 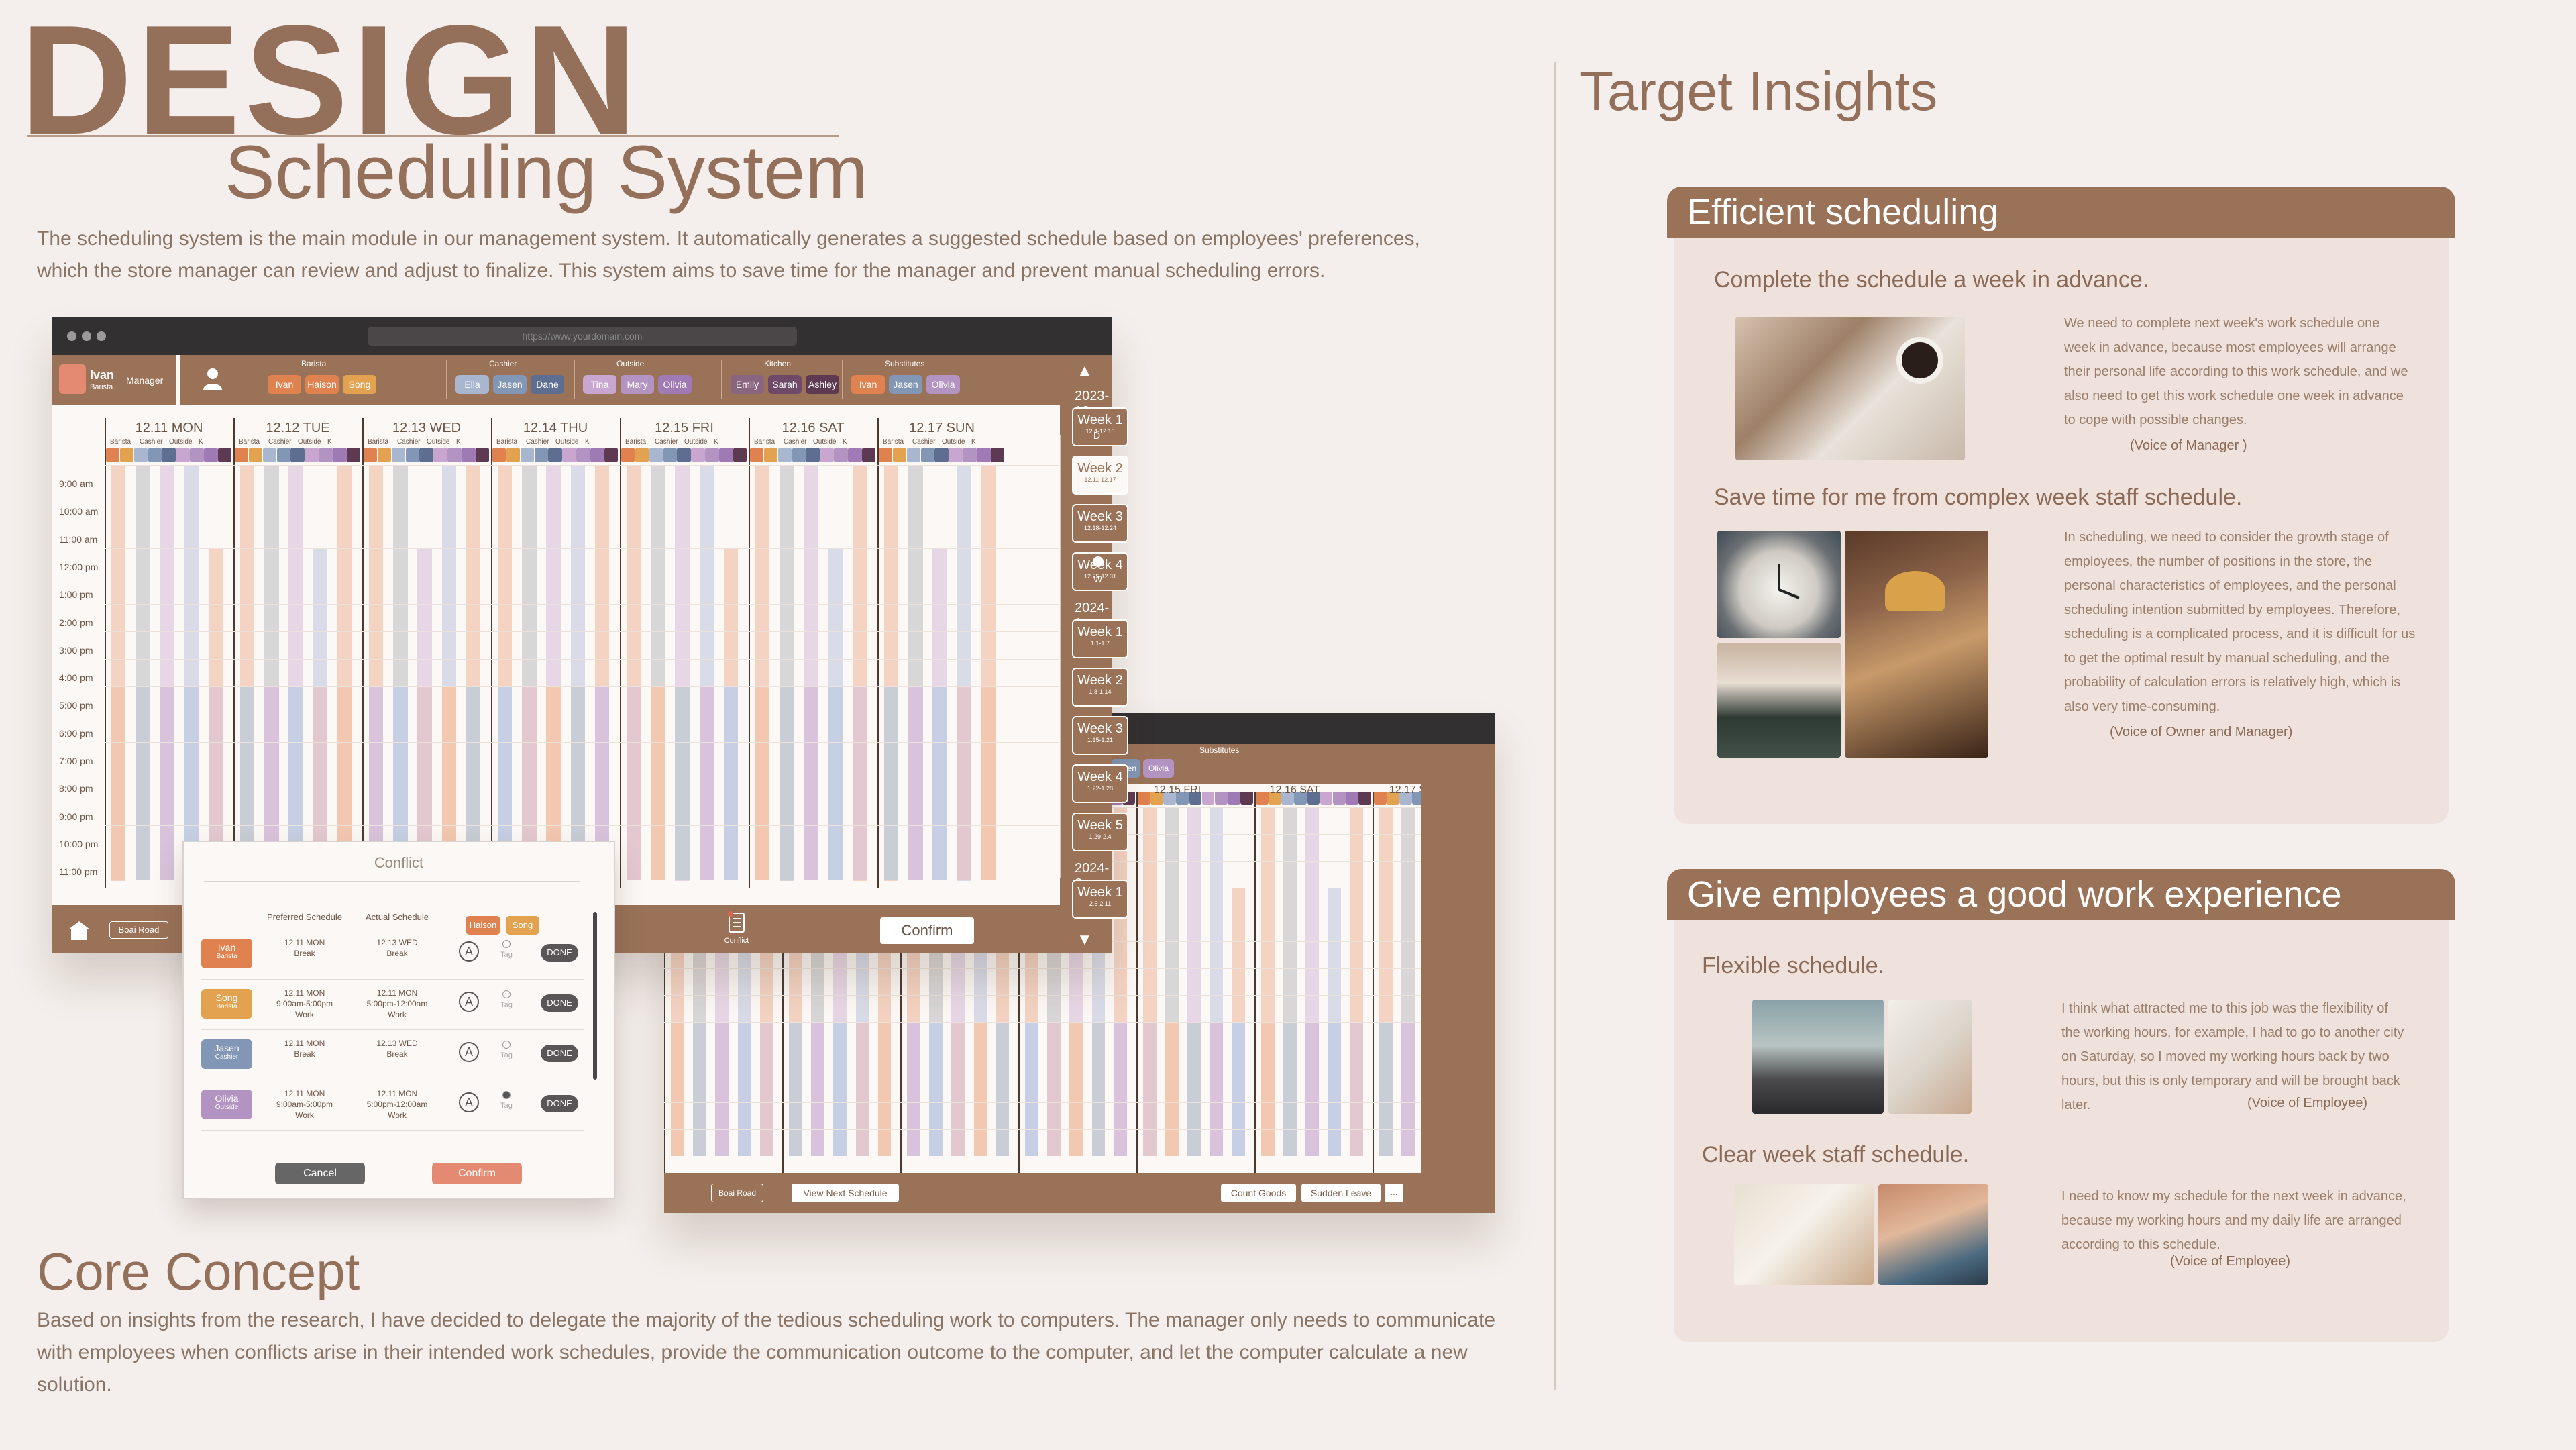 What do you see at coordinates (942, 428) in the screenshot?
I see `day-header: 12.17 SUN` at bounding box center [942, 428].